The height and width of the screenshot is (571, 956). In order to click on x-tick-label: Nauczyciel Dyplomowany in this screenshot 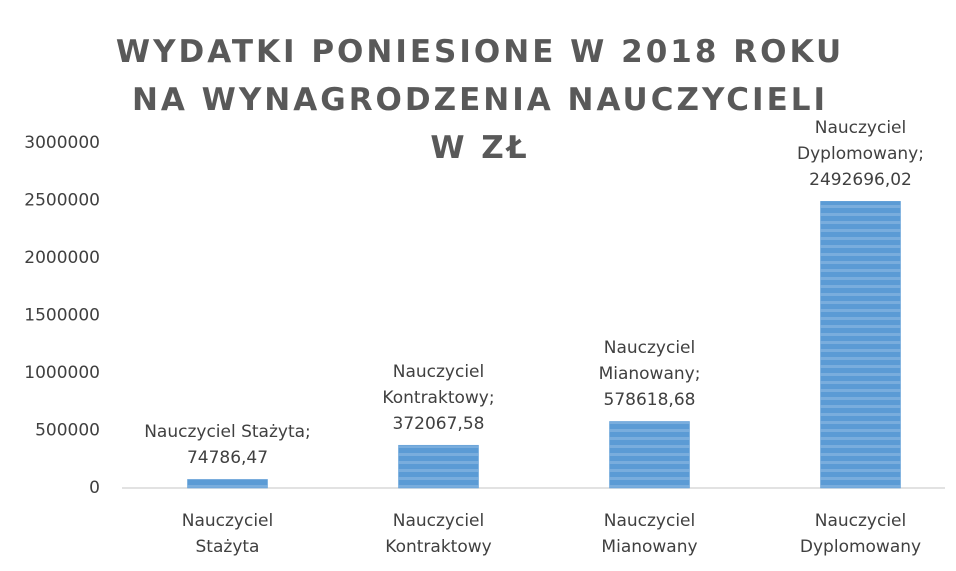, I will do `click(860, 534)`.